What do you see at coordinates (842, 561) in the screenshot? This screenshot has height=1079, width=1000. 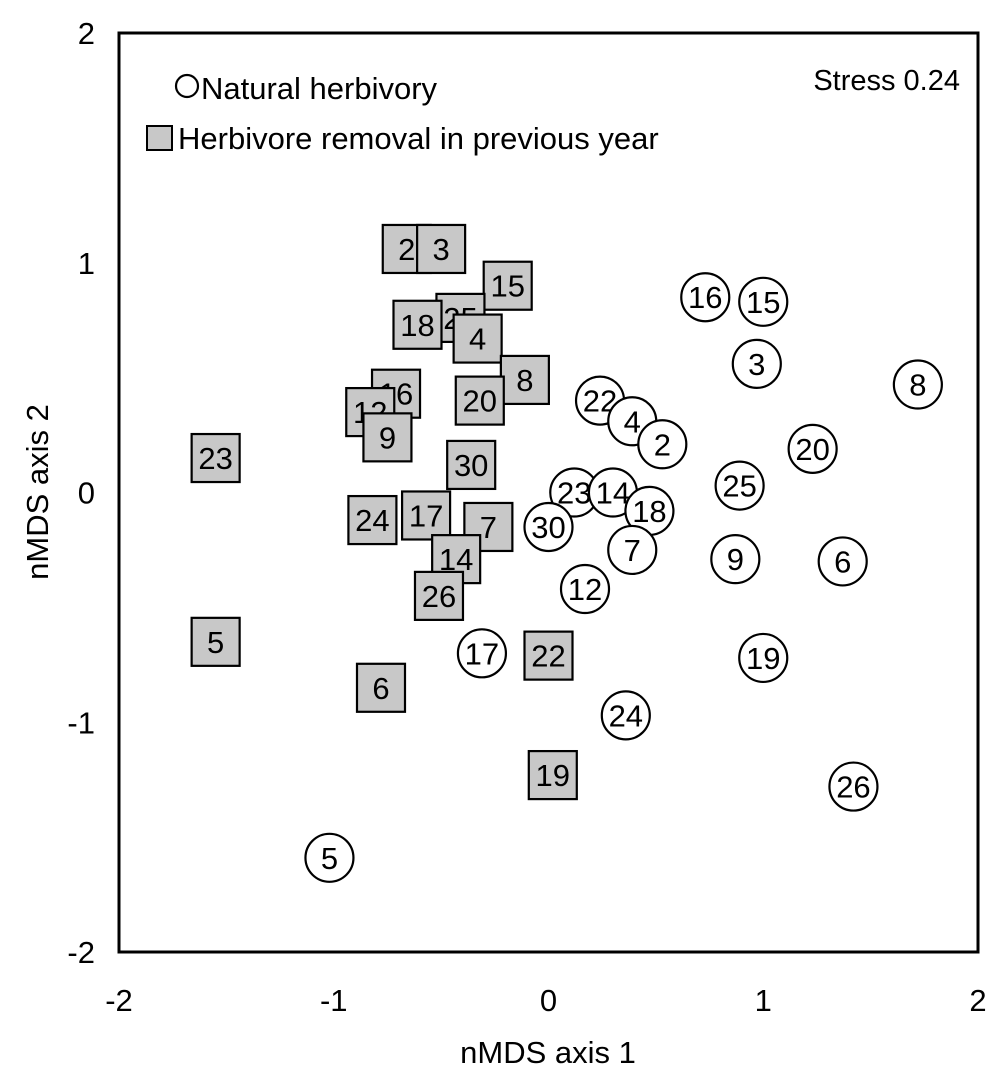 I see `circle-point-6: 6` at bounding box center [842, 561].